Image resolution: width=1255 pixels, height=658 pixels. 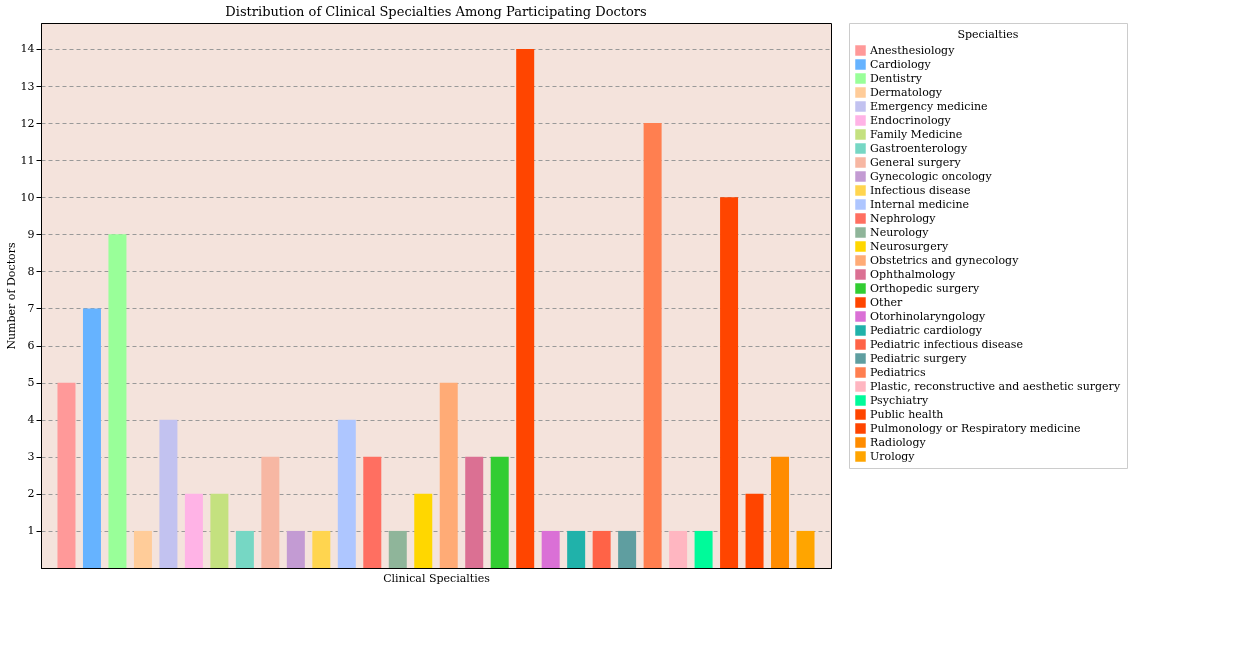 What do you see at coordinates (27, 86) in the screenshot?
I see `y-tick-label: 13` at bounding box center [27, 86].